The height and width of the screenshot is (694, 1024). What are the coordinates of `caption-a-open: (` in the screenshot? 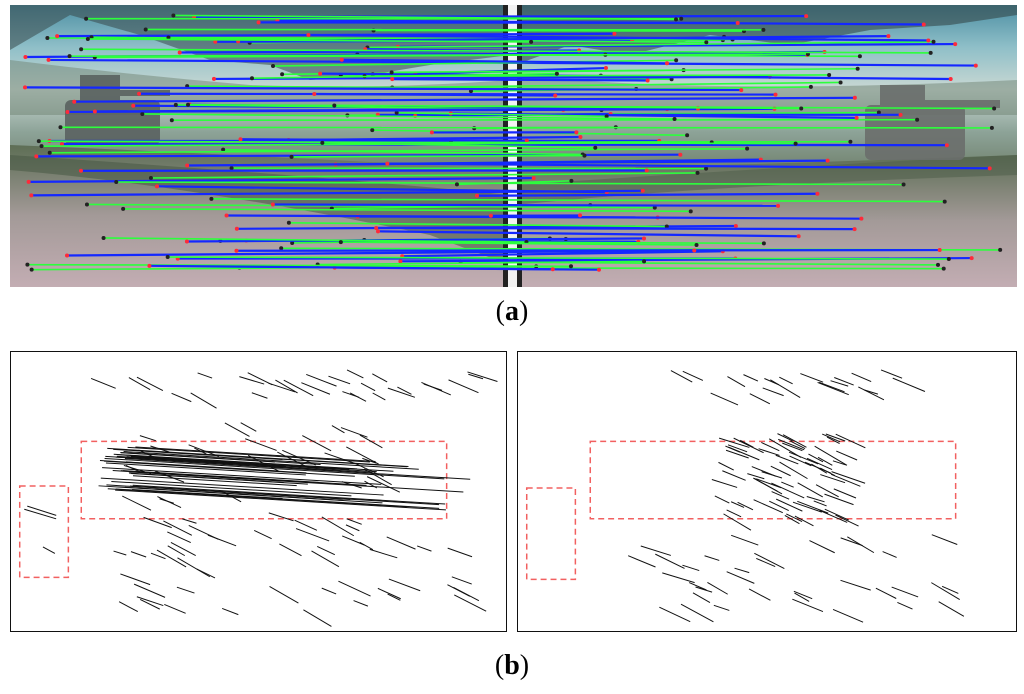 It's located at (500, 311).